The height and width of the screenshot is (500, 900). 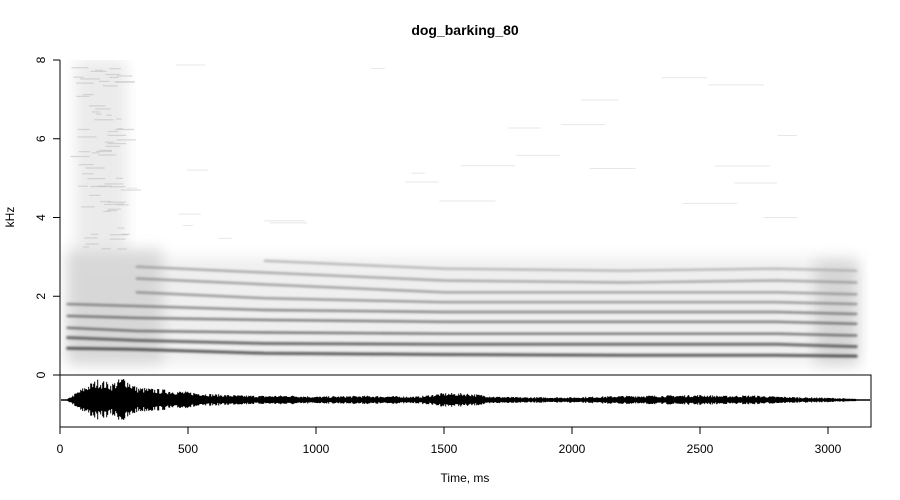 I want to click on y-axis-ticks: 0 2 4 6 8, so click(x=47, y=217).